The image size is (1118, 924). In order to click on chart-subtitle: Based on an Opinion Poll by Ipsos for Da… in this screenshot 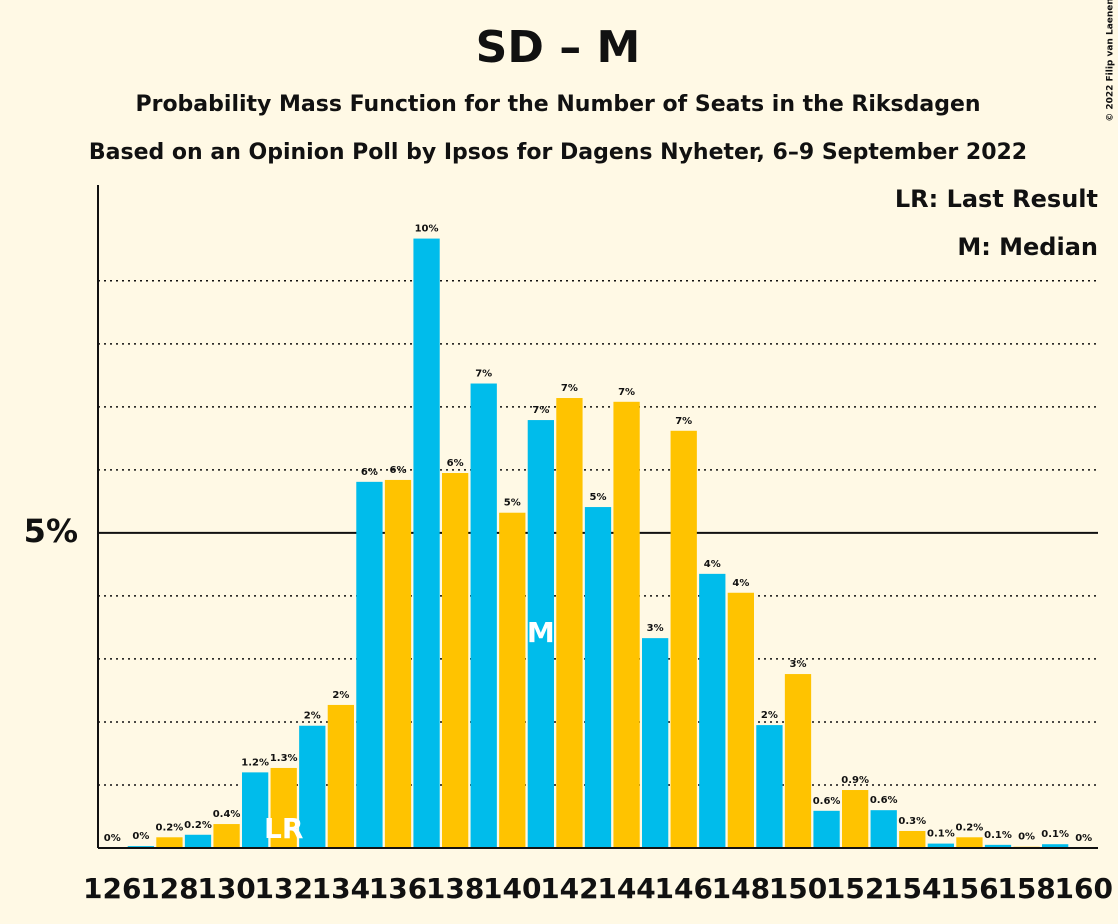, I will do `click(558, 152)`.